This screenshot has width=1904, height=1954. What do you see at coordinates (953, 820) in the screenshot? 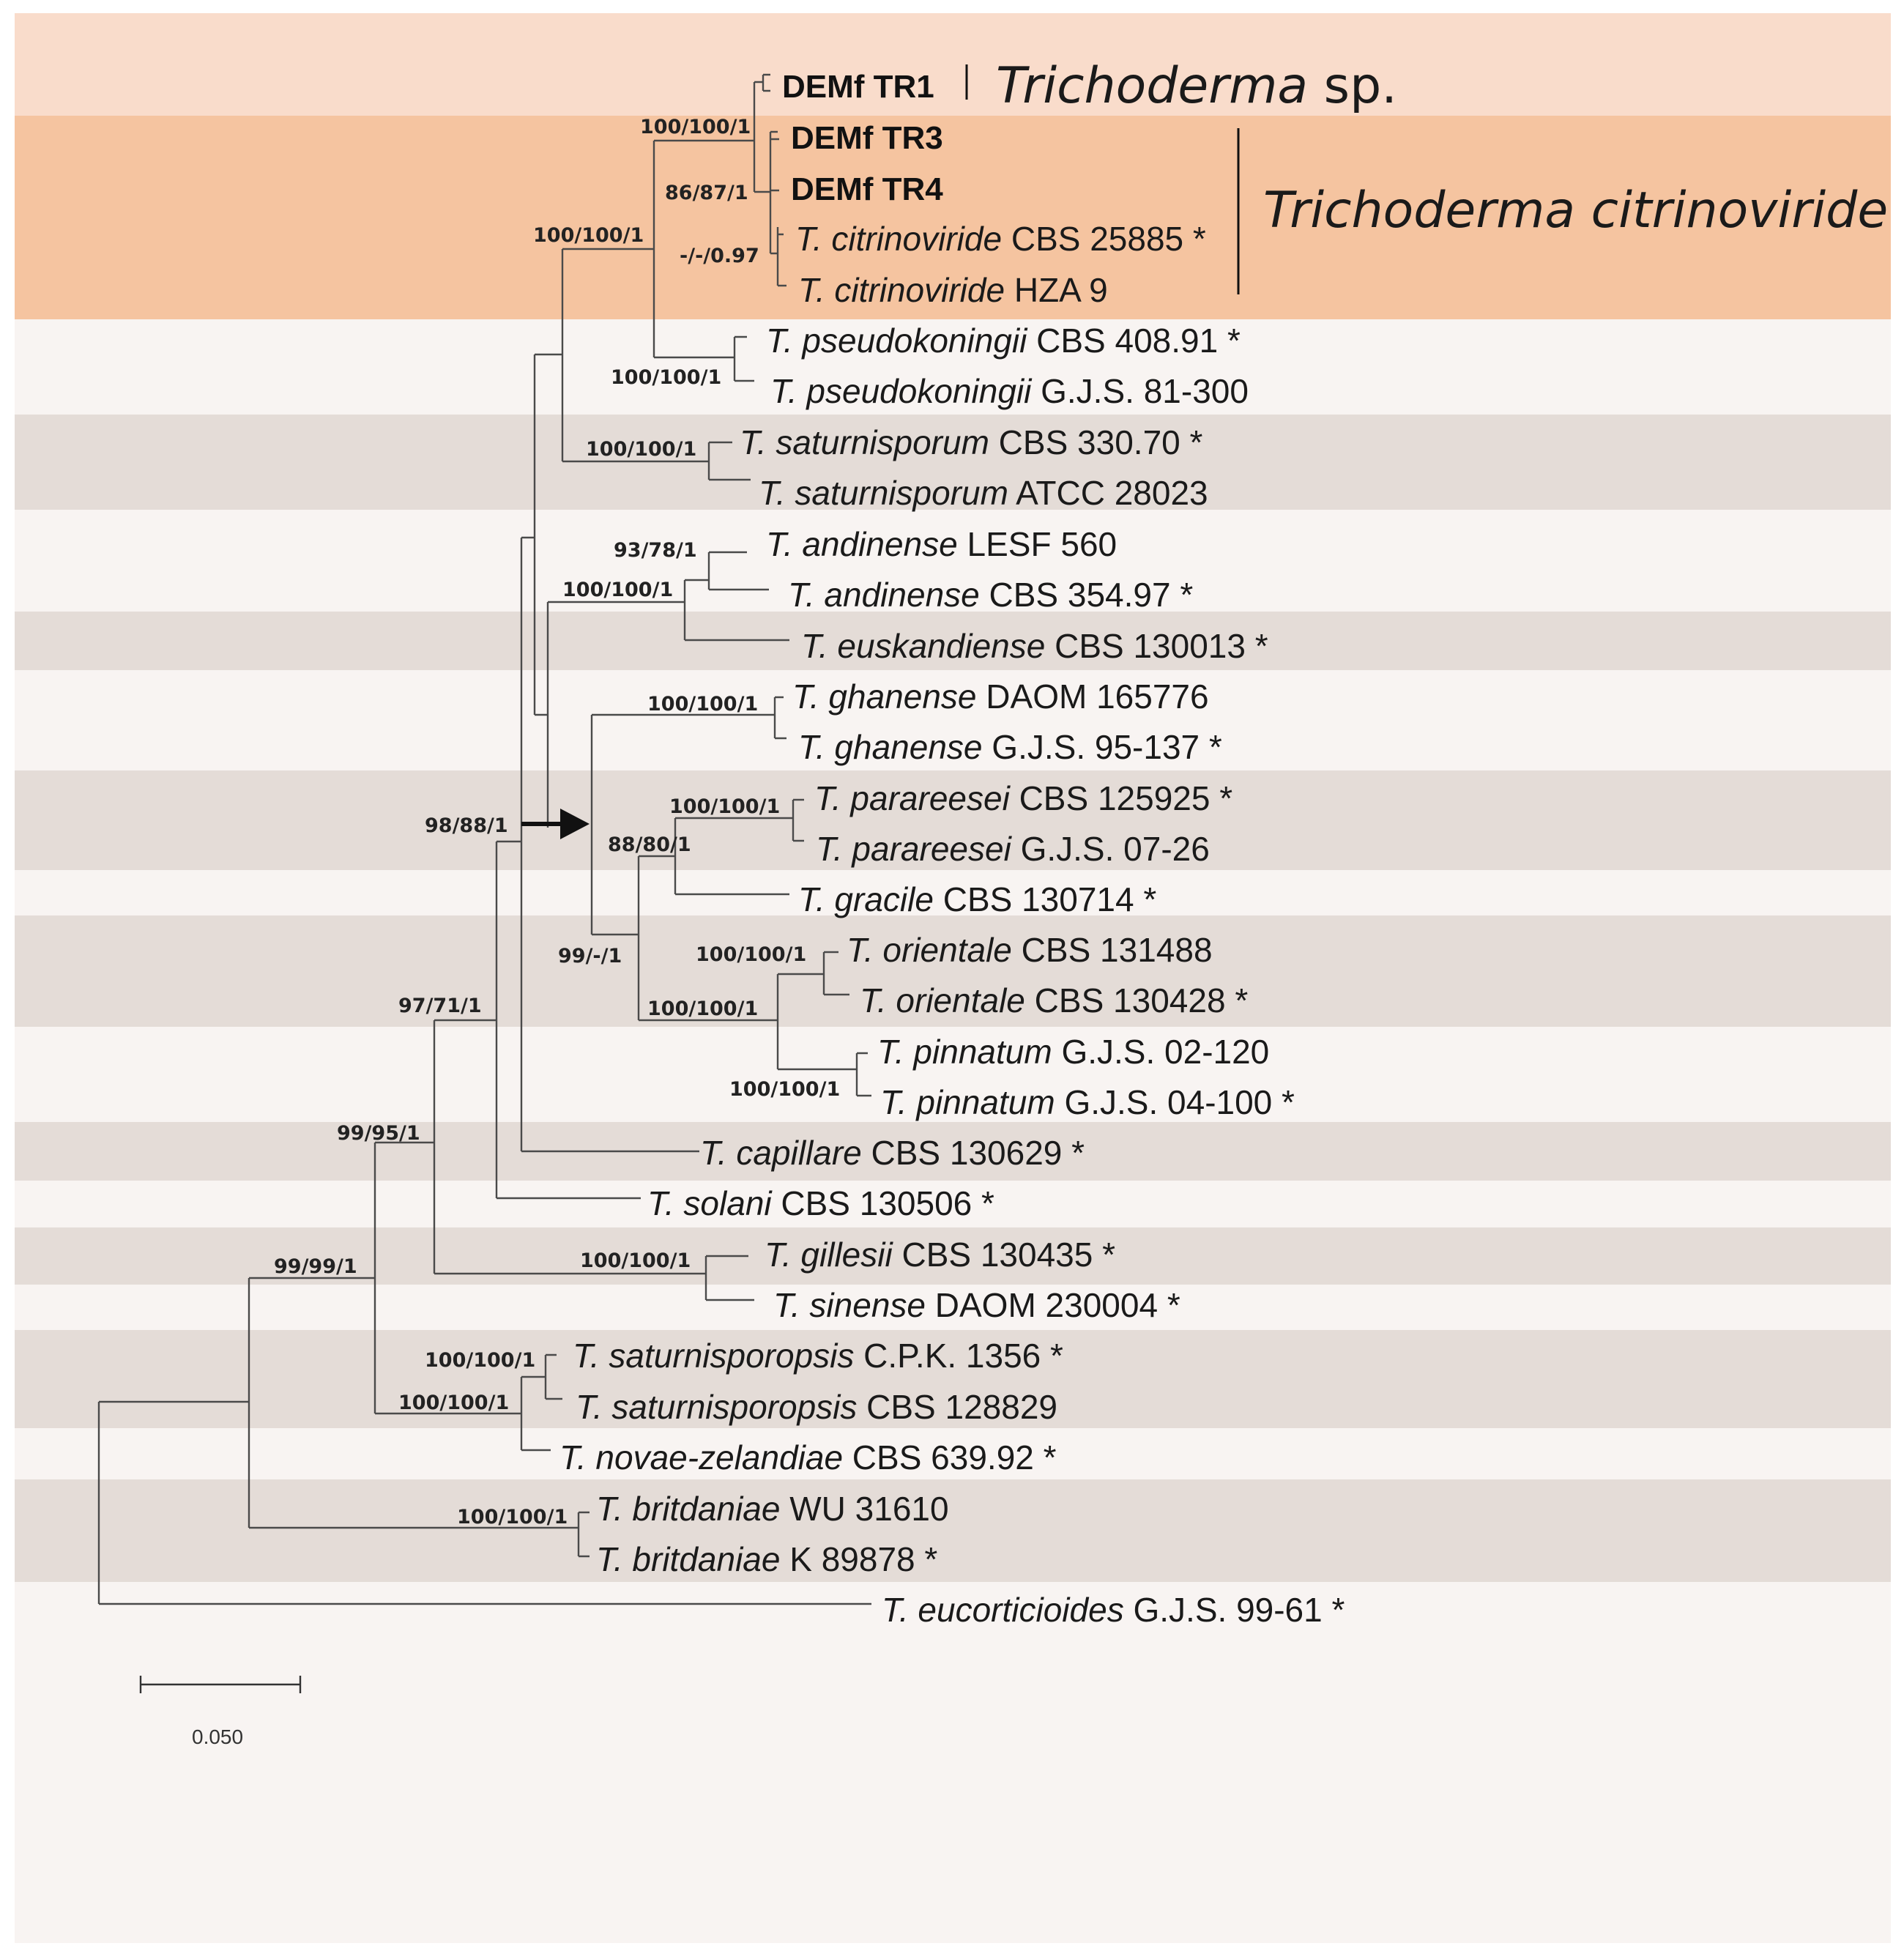
I see `band-parareesei` at bounding box center [953, 820].